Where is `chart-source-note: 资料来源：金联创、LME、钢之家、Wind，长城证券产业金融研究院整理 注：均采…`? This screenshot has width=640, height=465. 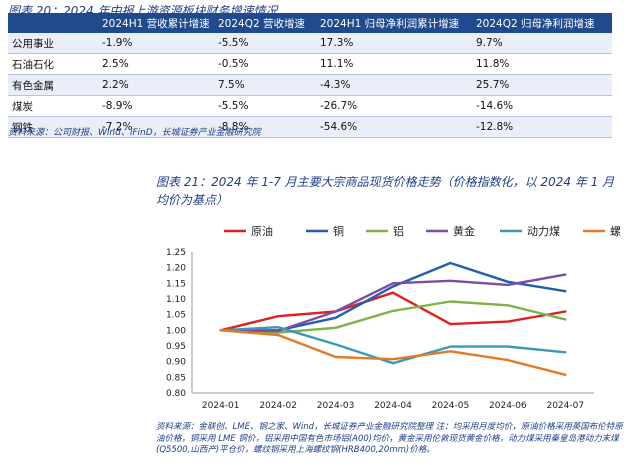 chart-source-note: 资料来源：金联创、LME、钢之家、Wind，长城证券产业金融研究院整理 注：均采… is located at coordinates (389, 438).